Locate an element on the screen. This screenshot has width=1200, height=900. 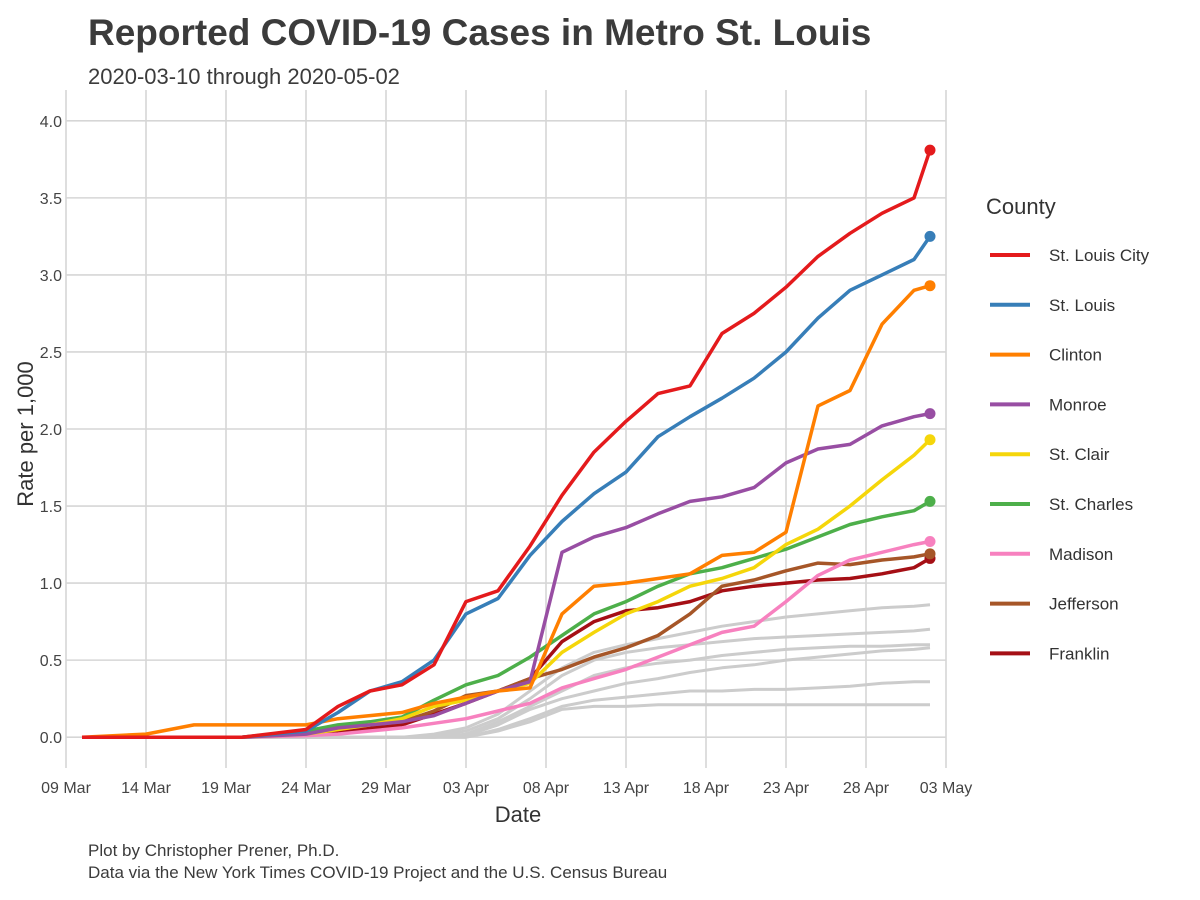
endpoint-st-charles is located at coordinates (930, 501).